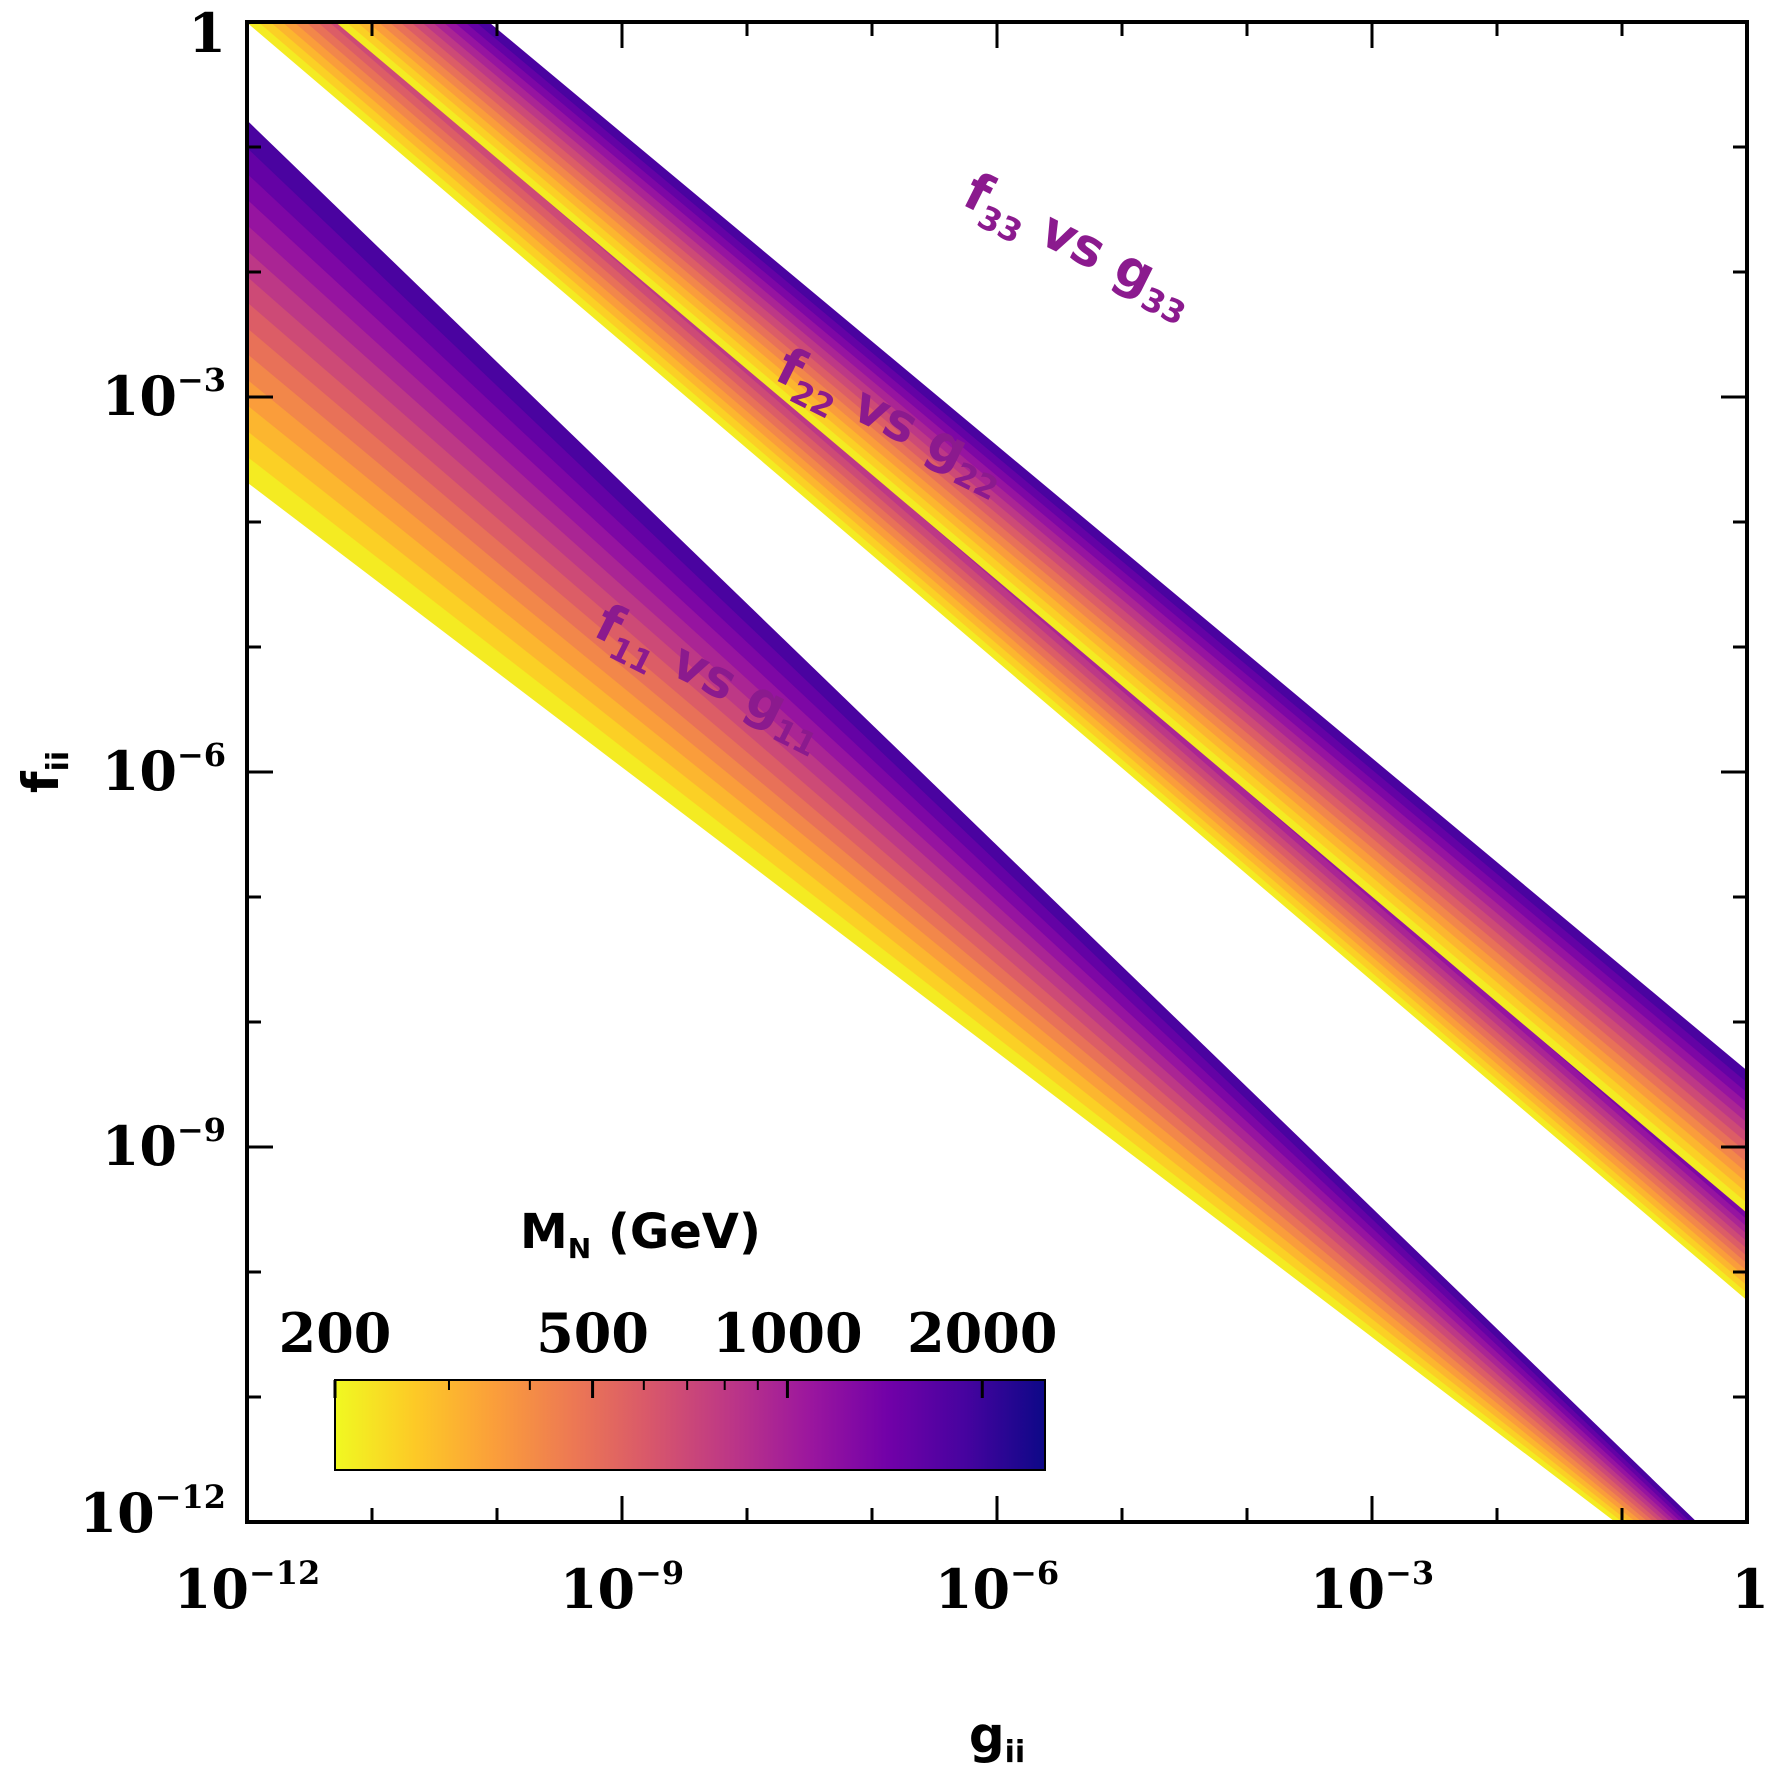  Describe the element at coordinates (41, 781) in the screenshot. I see `y-axis-title-main: f` at that location.